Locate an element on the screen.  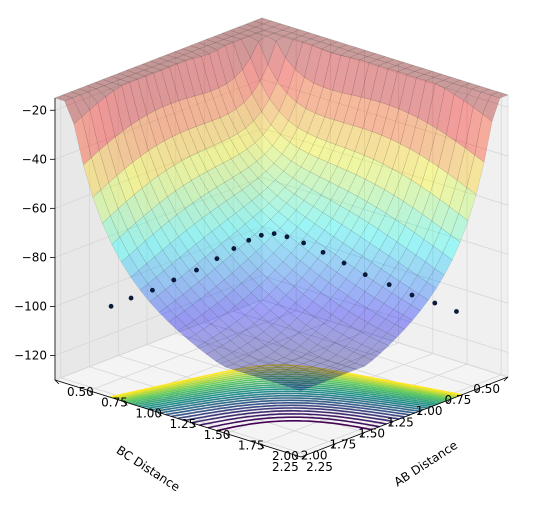
x-tick-label: 1.25 is located at coordinates (183, 424).